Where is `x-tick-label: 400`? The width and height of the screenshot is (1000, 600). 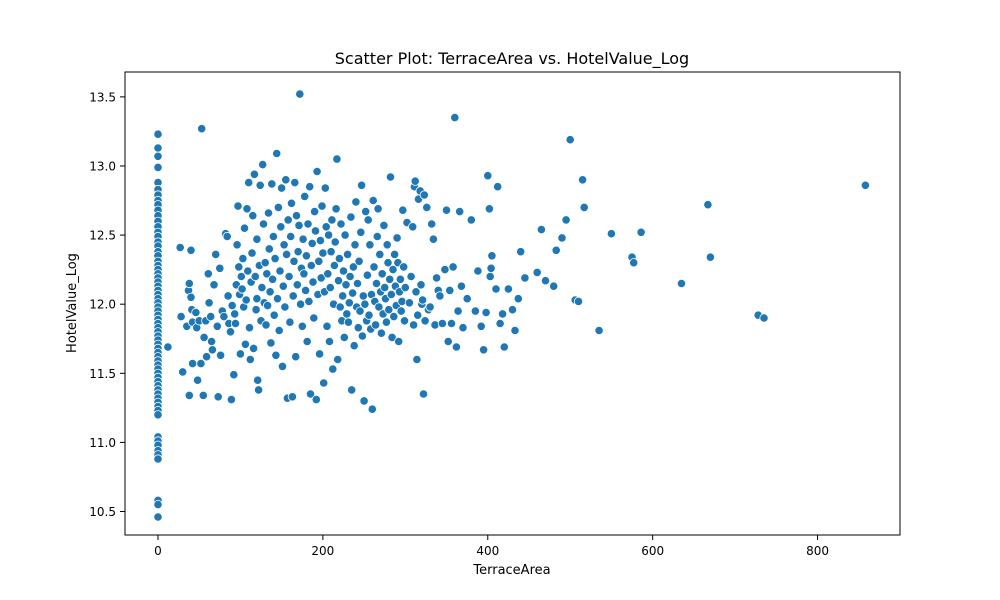 x-tick-label: 400 is located at coordinates (487, 551).